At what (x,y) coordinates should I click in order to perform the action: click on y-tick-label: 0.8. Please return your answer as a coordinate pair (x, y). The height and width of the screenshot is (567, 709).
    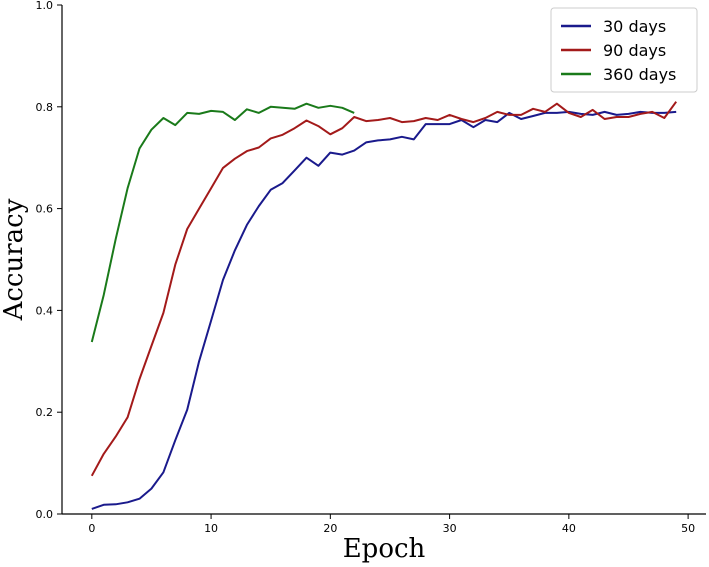
    Looking at the image, I should click on (45, 107).